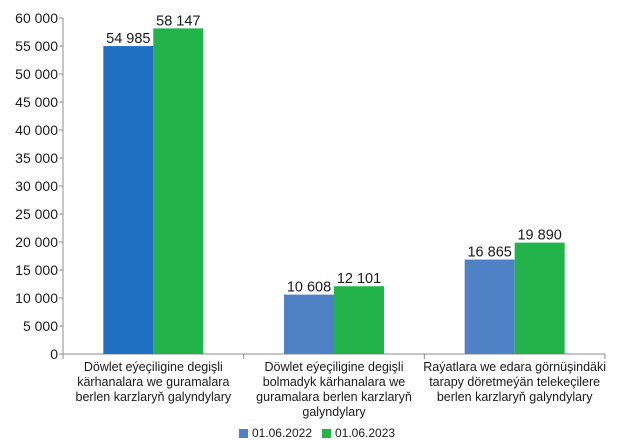 The height and width of the screenshot is (440, 634). I want to click on x-category-label: galyndylary, so click(334, 412).